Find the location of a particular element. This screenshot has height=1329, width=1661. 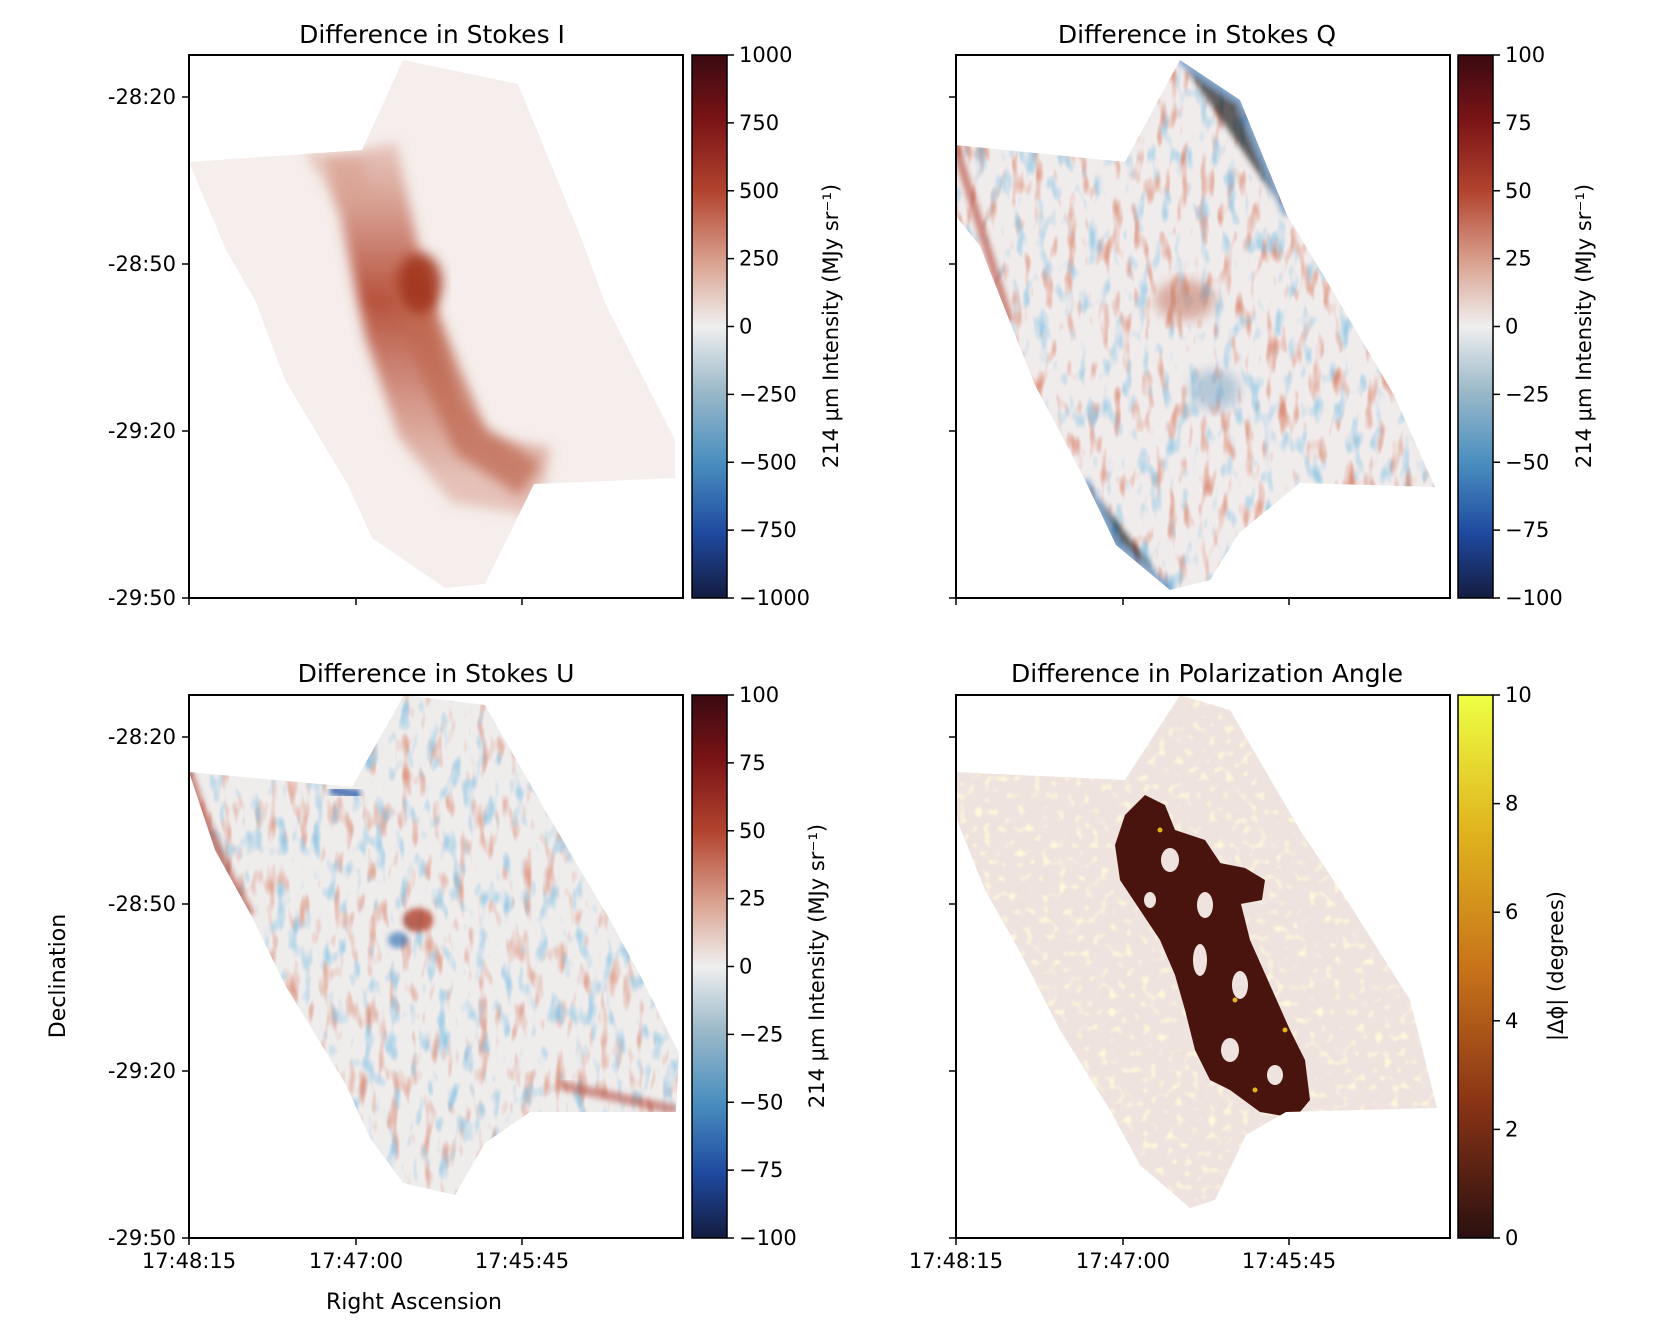

colorbar-ticks: 1000 750 500 250 0 −250 −500 −750 −1000 is located at coordinates (768, 326).